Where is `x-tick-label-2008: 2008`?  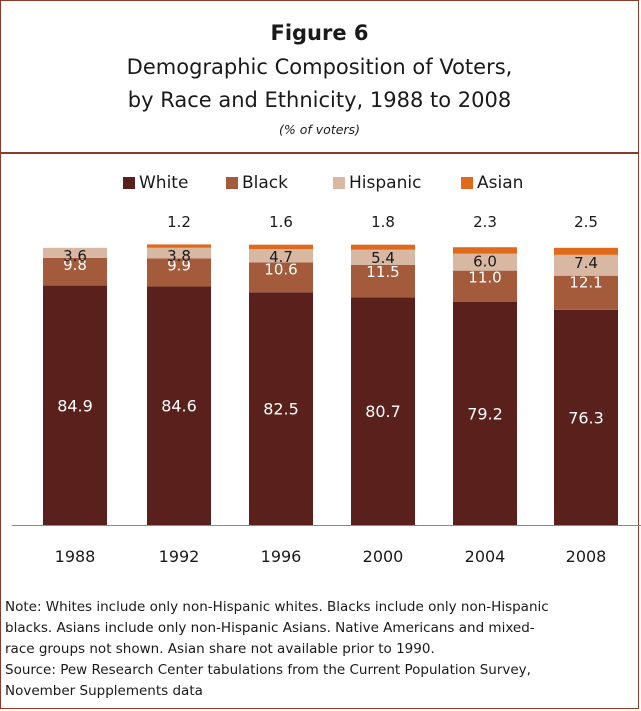 x-tick-label-2008: 2008 is located at coordinates (586, 556).